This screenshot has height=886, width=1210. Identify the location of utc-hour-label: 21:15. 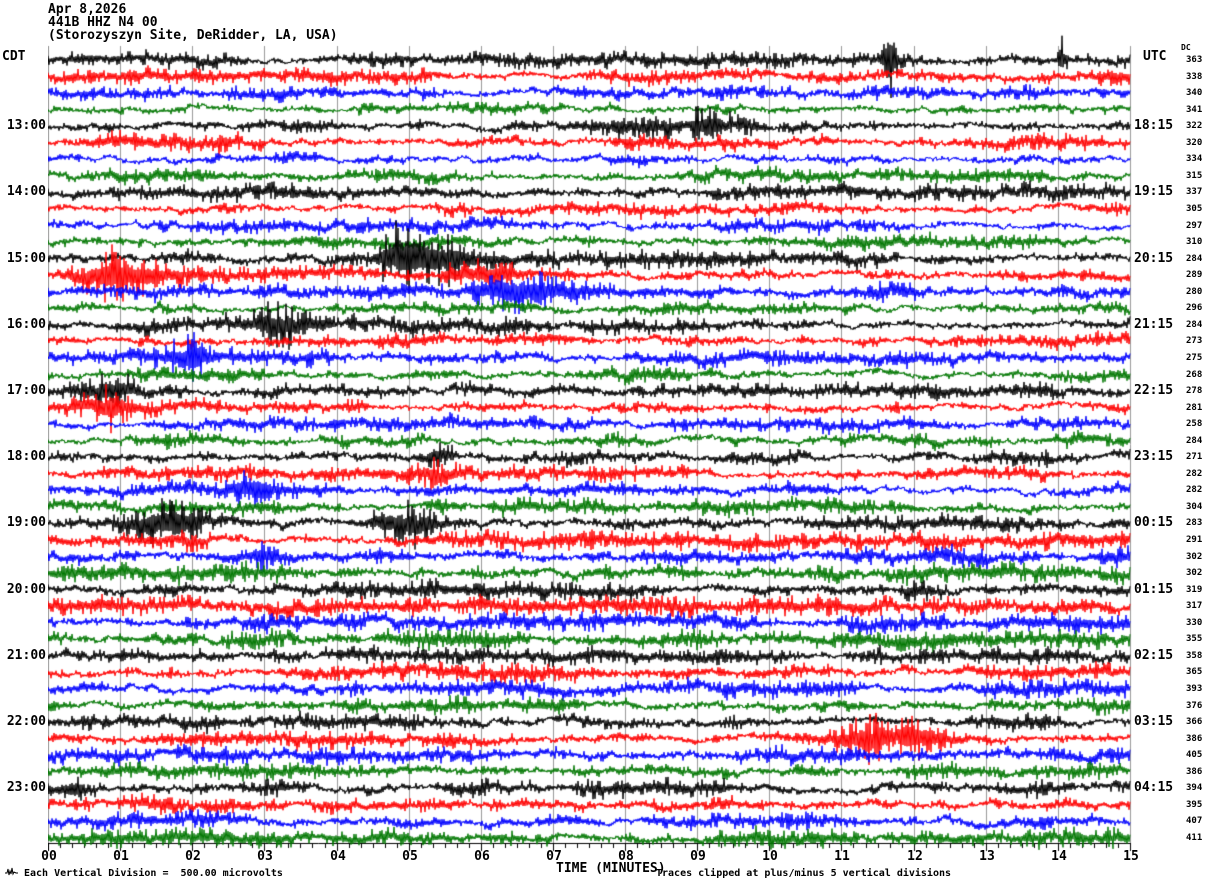
(1154, 324).